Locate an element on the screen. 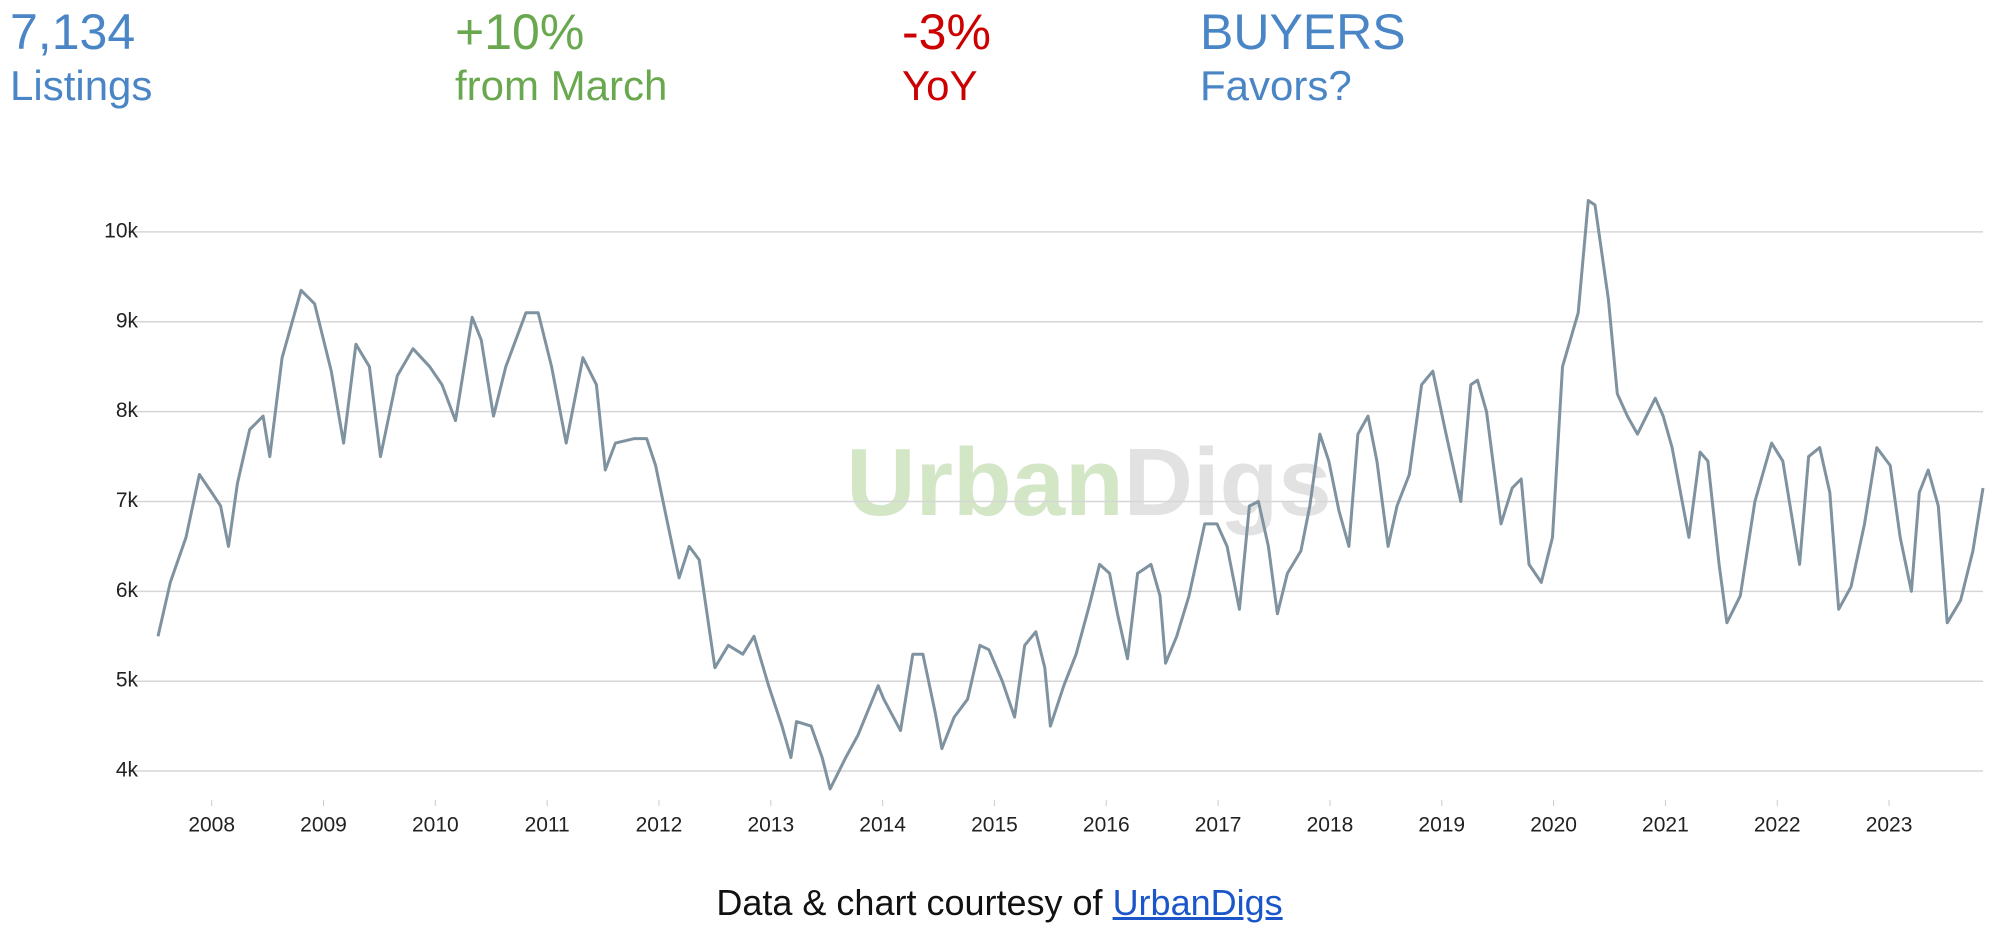 Image resolution: width=1999 pixels, height=932 pixels. watermark-part: Urban is located at coordinates (984, 482).